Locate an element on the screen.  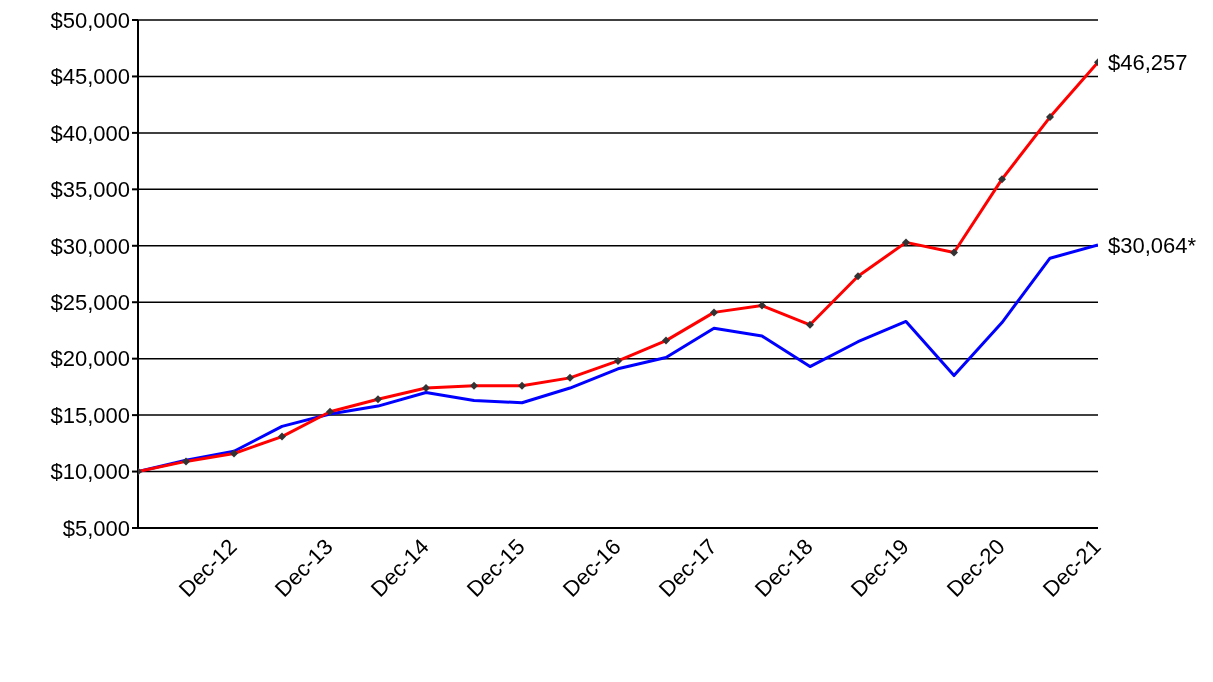
y-tick-label: $45,000 is located at coordinates (90, 77).